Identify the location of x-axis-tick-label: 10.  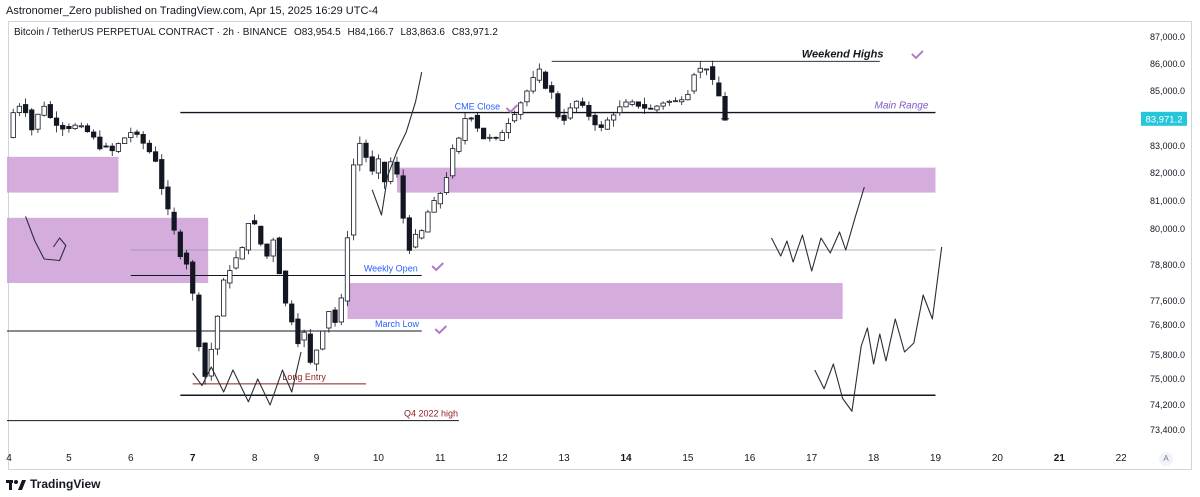
(379, 458).